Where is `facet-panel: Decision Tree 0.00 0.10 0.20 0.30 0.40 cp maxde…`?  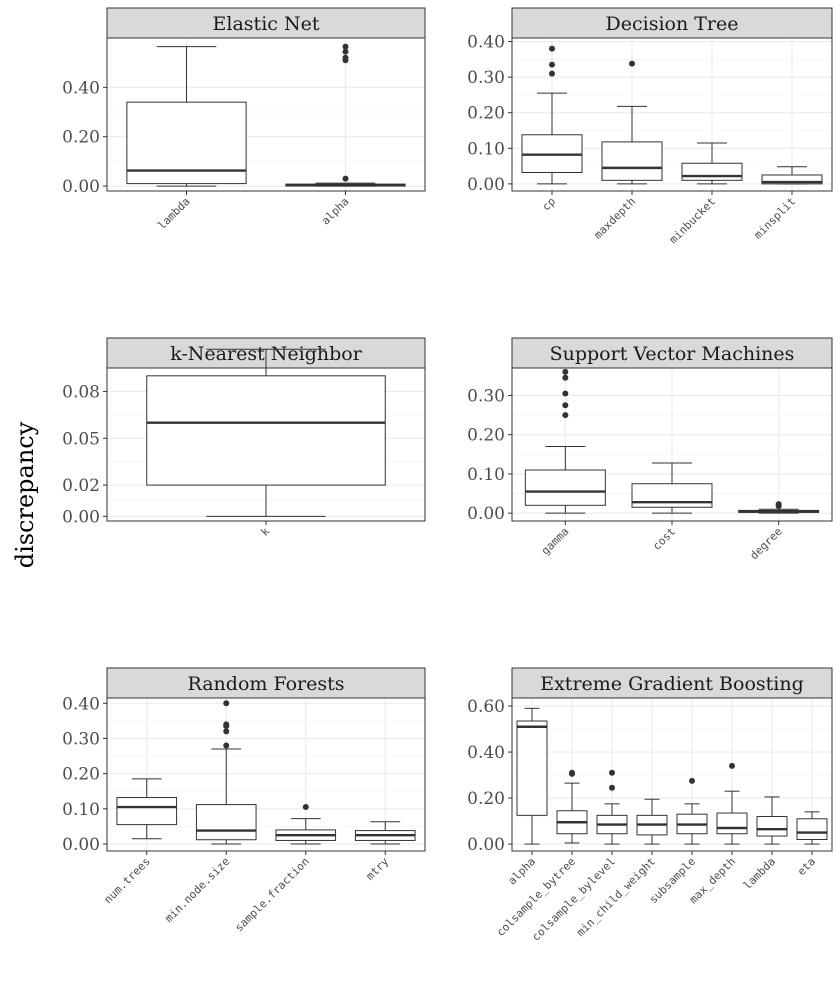
facet-panel: Decision Tree 0.00 0.10 0.20 0.30 0.40 cp maxde… is located at coordinates (650, 126).